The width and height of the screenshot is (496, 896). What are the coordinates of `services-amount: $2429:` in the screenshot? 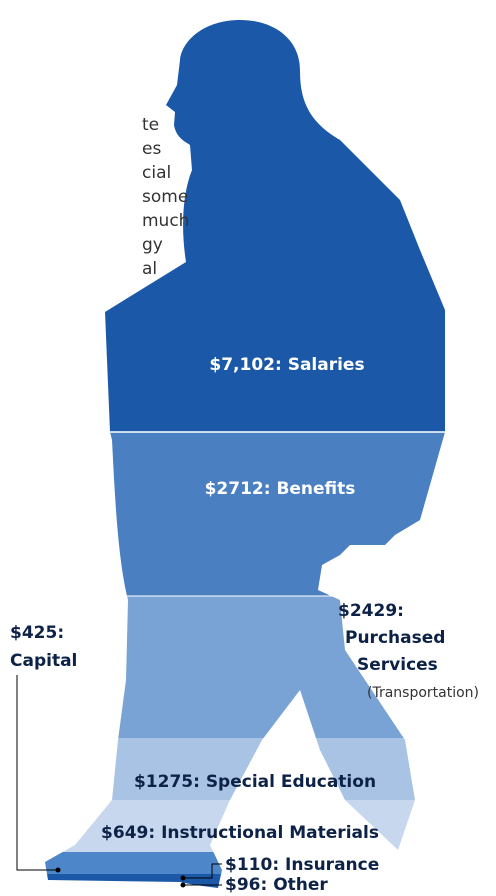 It's located at (371, 611).